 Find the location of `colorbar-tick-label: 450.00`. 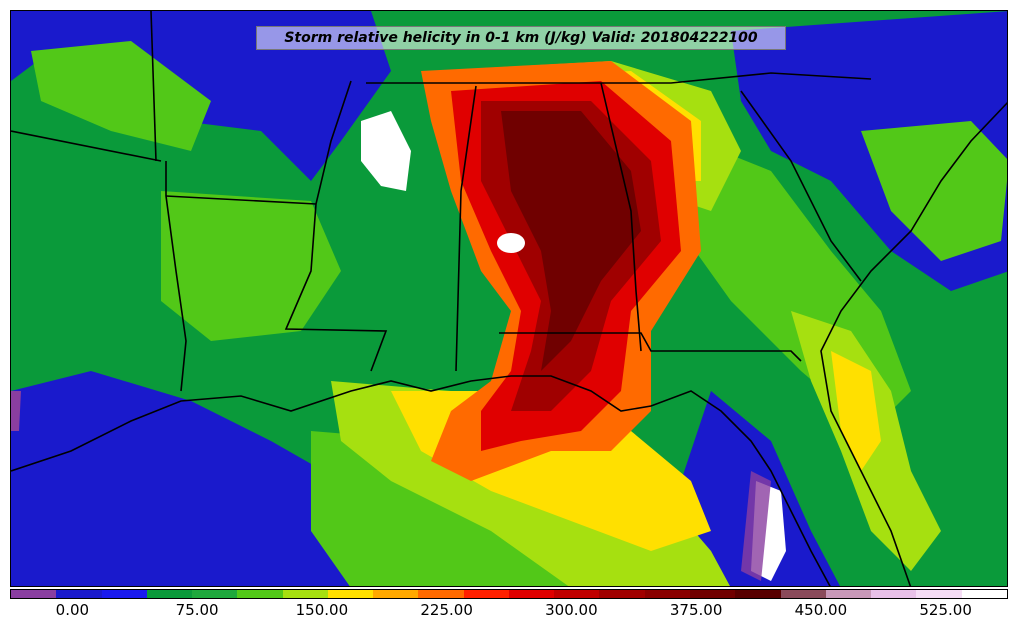

colorbar-tick-label: 450.00 is located at coordinates (821, 610).